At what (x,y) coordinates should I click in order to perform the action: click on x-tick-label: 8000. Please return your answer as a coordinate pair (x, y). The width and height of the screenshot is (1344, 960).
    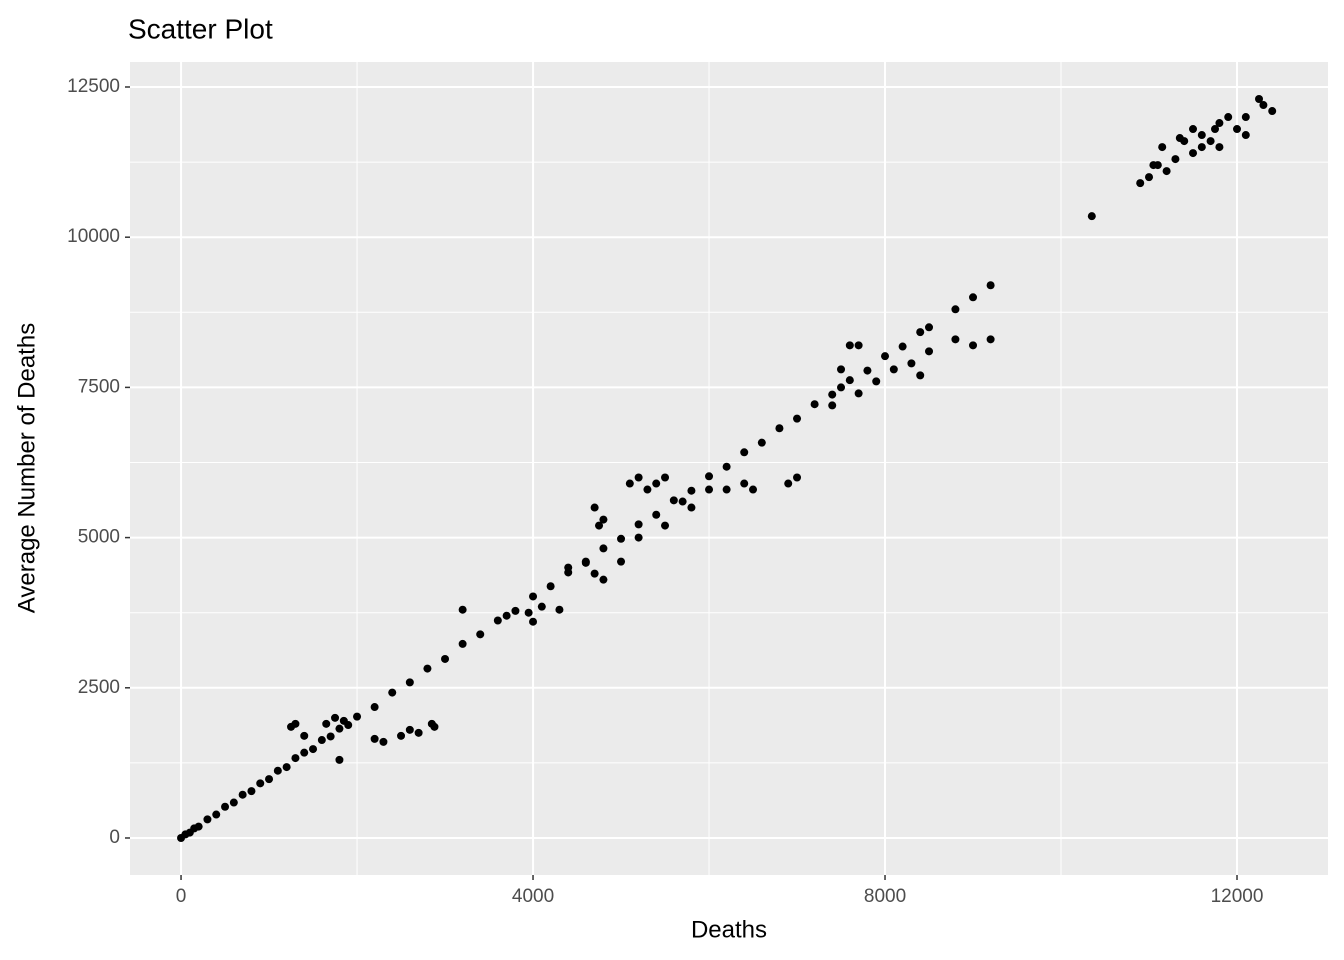
    Looking at the image, I should click on (885, 896).